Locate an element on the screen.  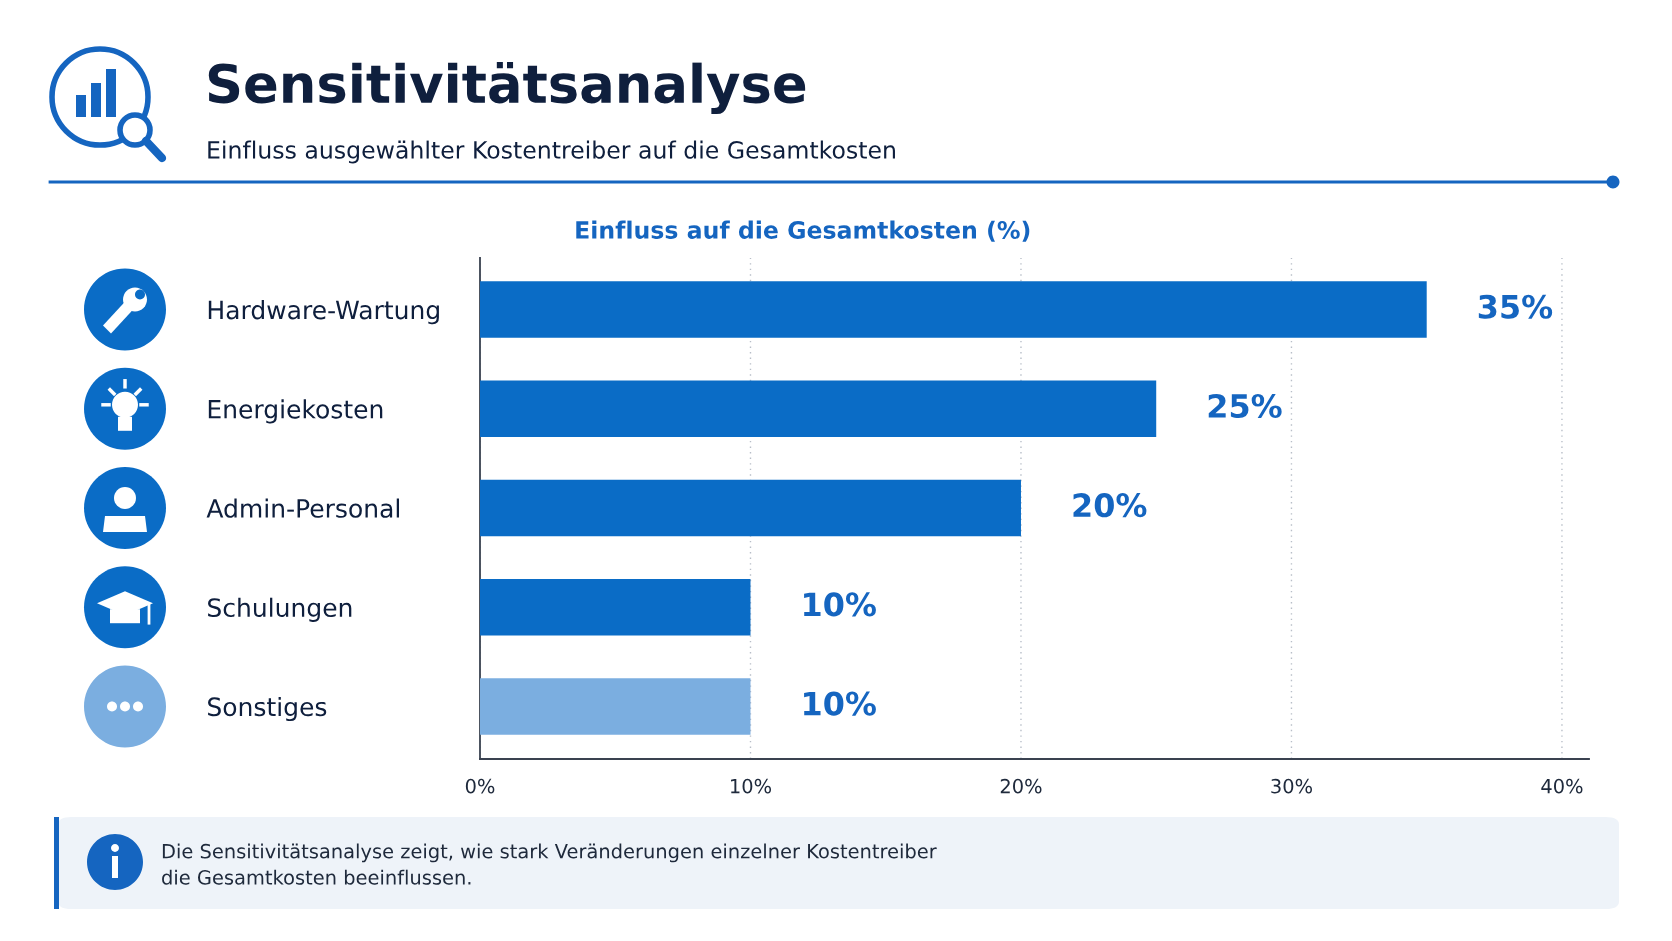
y-tick-label: Energiekosten is located at coordinates (295, 411).